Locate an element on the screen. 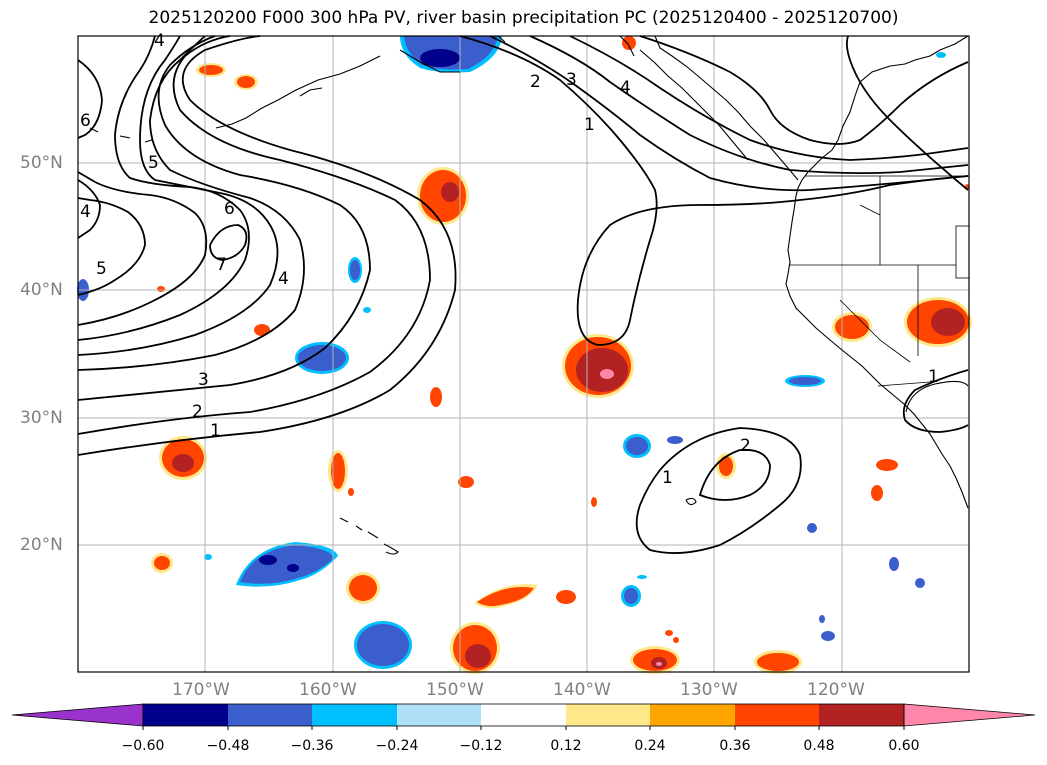 The height and width of the screenshot is (765, 1047). colorbar-segments is located at coordinates (523, 716).